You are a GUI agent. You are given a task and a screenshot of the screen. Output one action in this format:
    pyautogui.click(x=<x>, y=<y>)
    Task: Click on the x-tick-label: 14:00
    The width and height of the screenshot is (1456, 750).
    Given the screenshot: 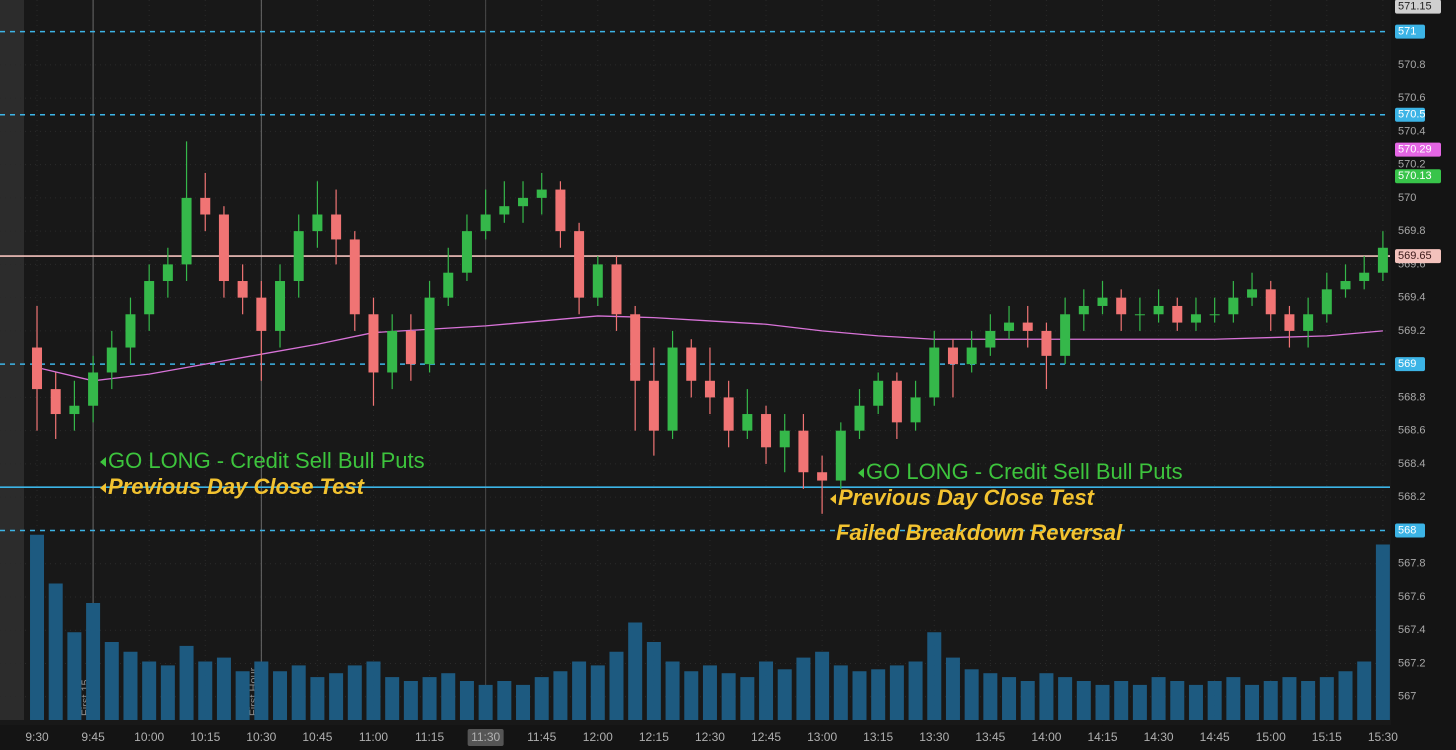 What is the action you would take?
    pyautogui.click(x=1046, y=737)
    